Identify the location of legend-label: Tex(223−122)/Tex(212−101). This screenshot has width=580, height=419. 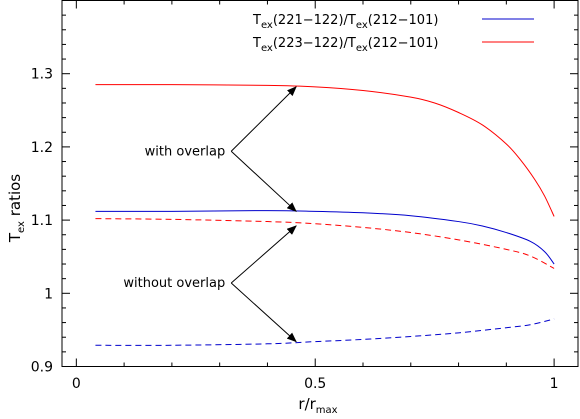
(345, 45).